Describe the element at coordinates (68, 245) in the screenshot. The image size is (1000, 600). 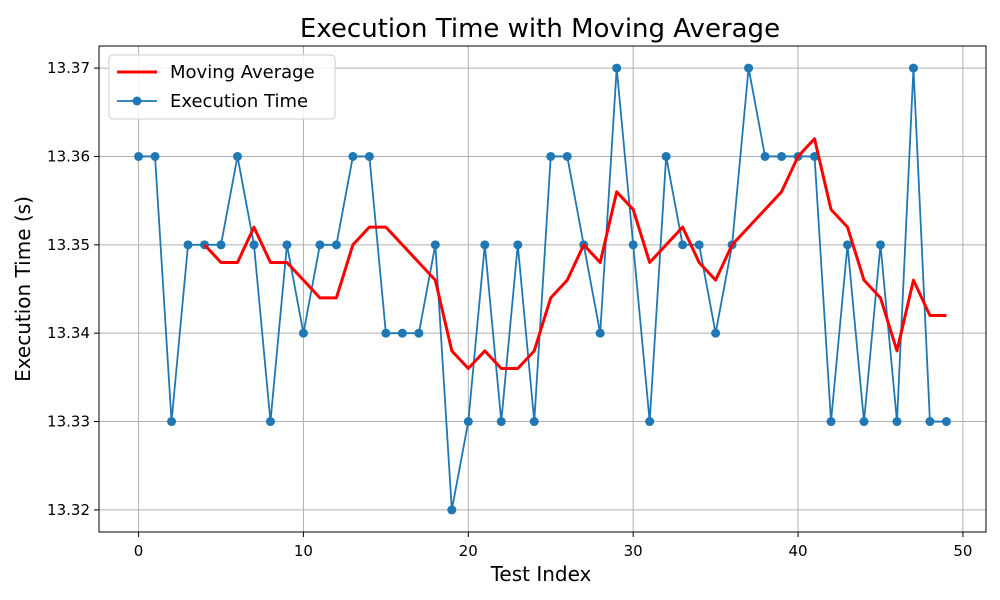
I see `y-tick-label: 13.35` at that location.